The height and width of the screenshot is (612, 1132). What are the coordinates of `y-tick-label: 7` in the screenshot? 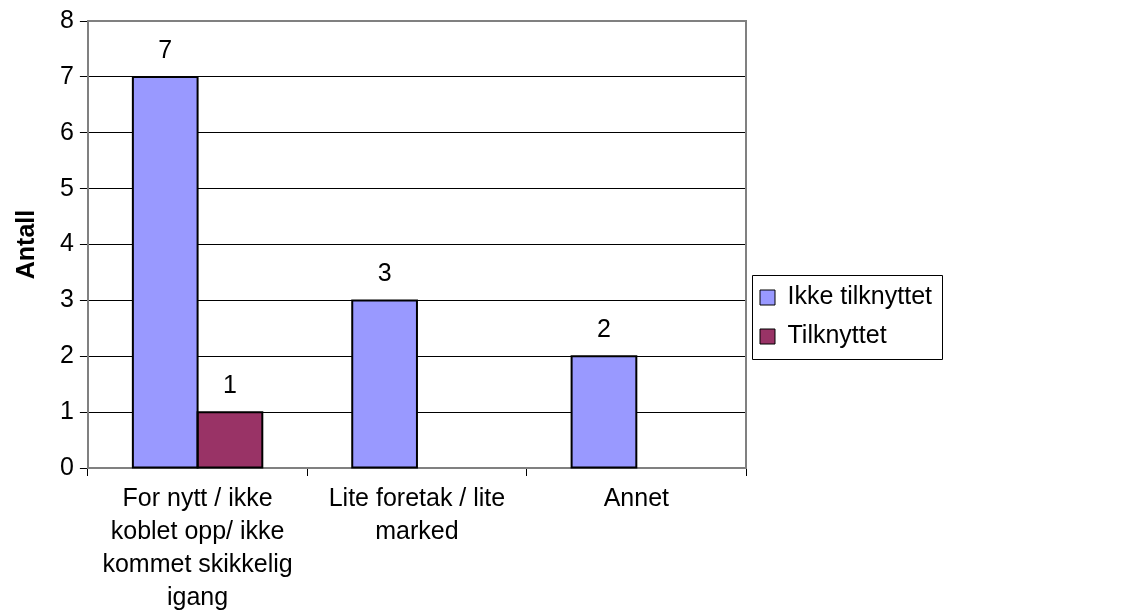 It's located at (67, 74).